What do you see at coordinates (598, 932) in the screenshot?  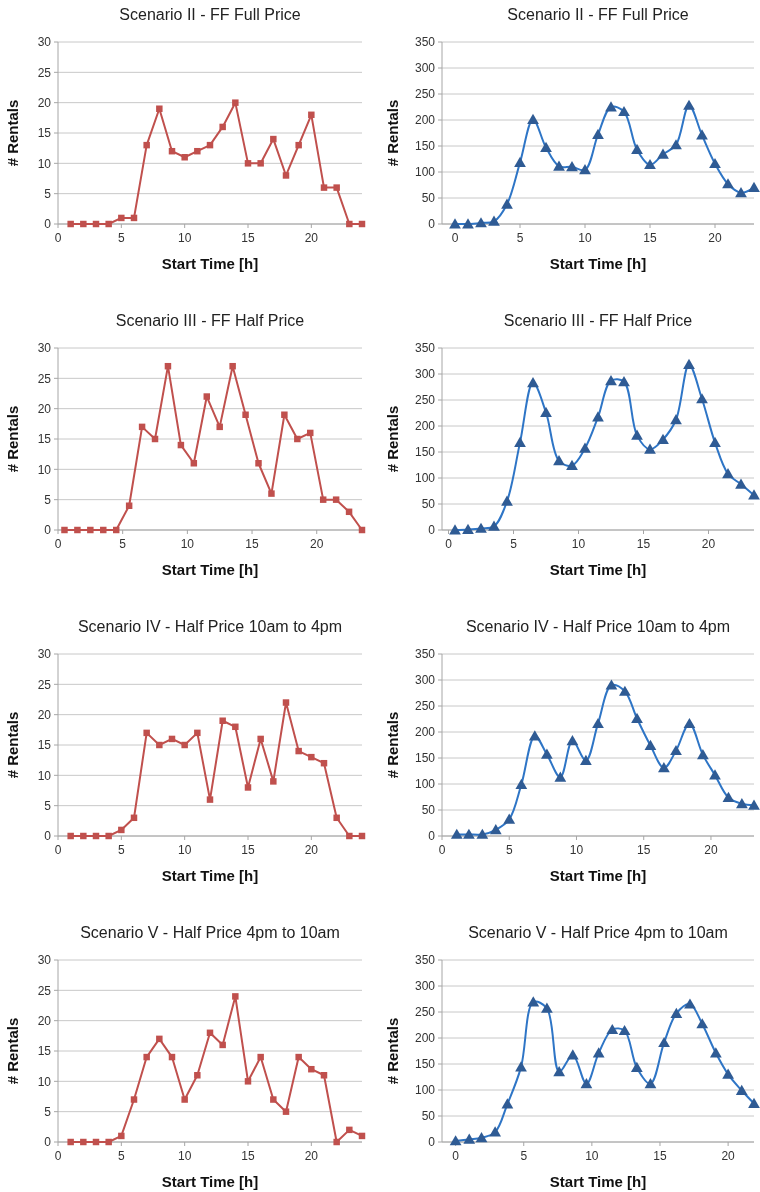 I see `chart-title: Scenario V - Half Price 4pm to 10am` at bounding box center [598, 932].